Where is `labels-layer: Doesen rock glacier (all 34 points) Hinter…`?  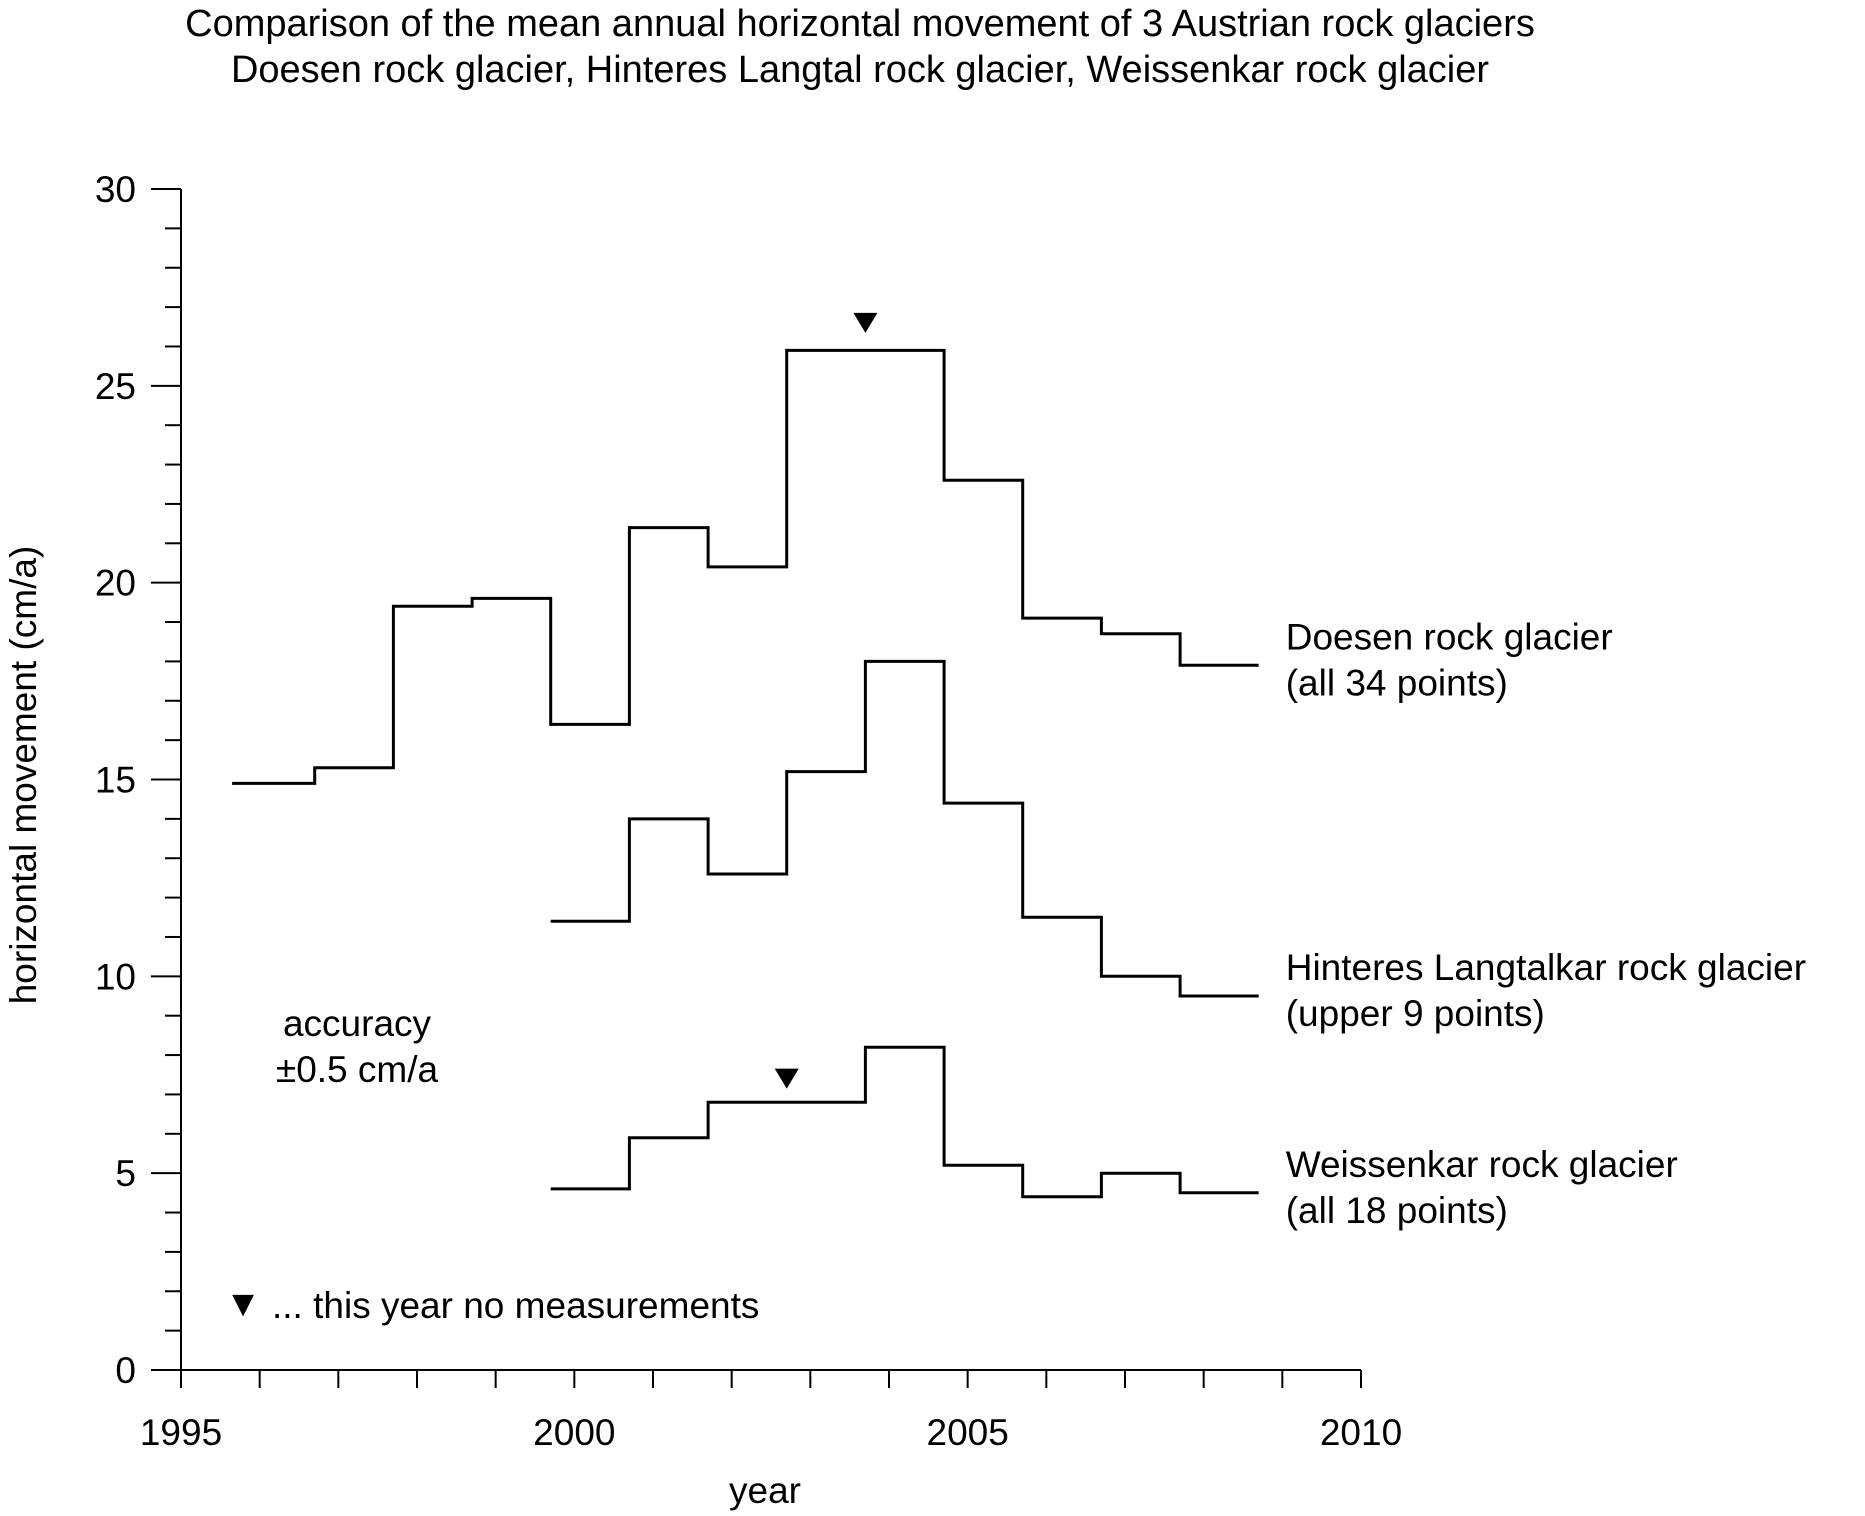
labels-layer: Doesen rock glacier (all 34 points) Hinter… is located at coordinates (1546, 923).